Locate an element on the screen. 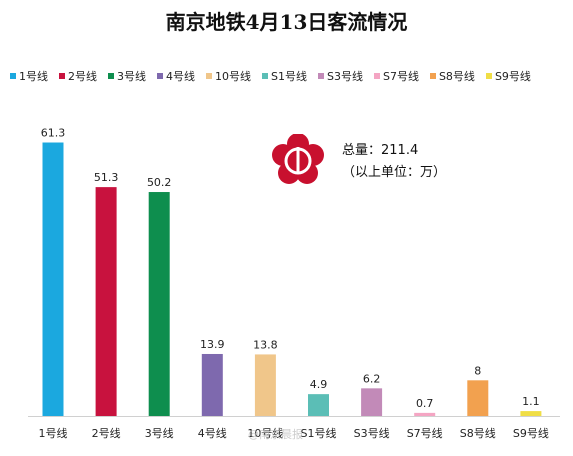  legend-item: S1号线 is located at coordinates (284, 76).